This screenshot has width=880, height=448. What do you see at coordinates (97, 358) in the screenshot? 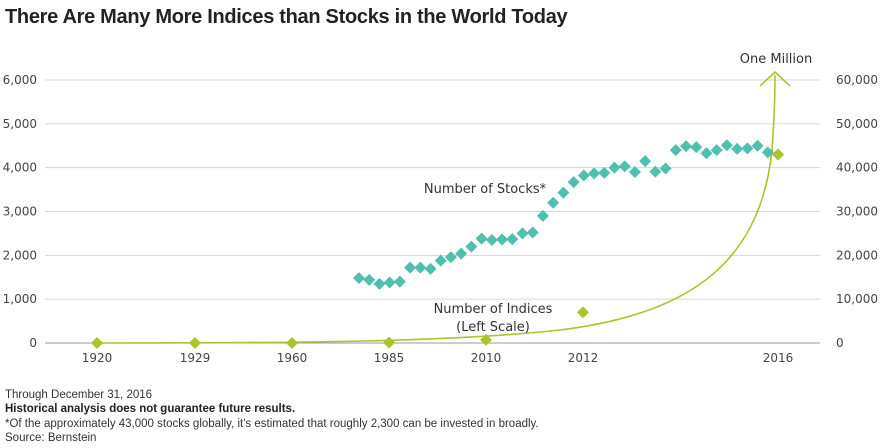
I see `x-tick-label: 1920` at bounding box center [97, 358].